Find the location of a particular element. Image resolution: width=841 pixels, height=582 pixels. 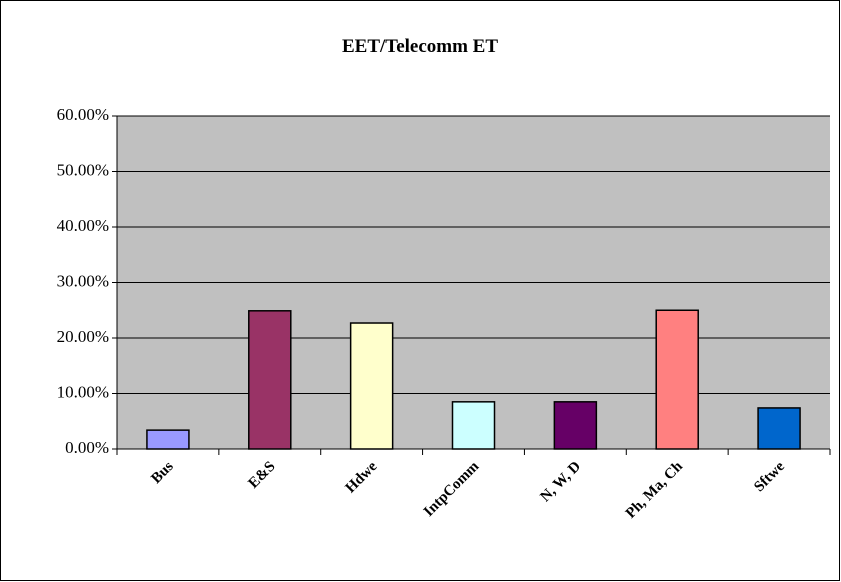

y-tick-label: 10.00% is located at coordinates (83, 391).